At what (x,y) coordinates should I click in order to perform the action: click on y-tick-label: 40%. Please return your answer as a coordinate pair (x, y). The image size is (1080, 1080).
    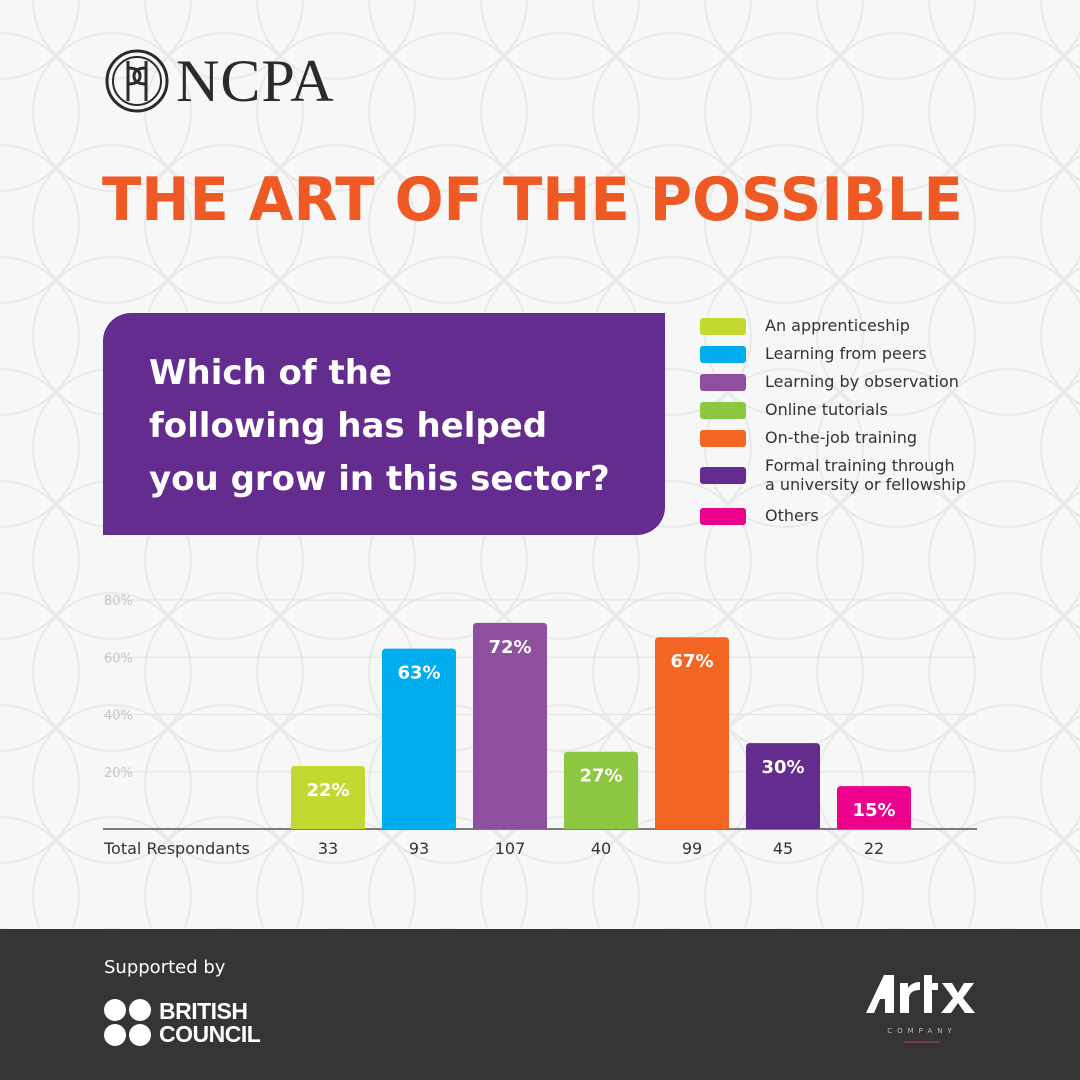
    Looking at the image, I should click on (118, 716).